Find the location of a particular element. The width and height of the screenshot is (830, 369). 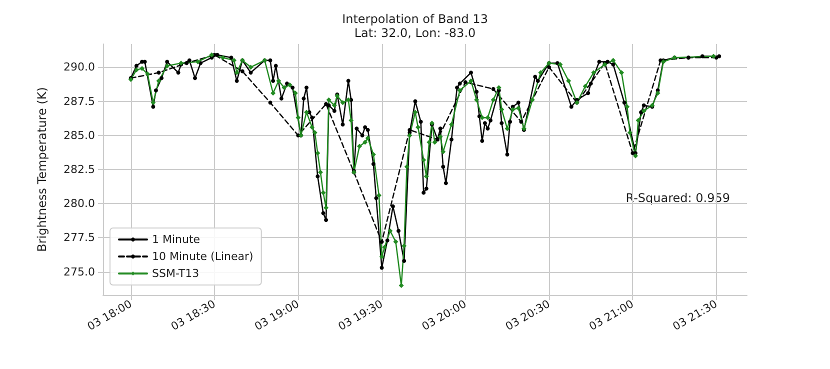

legend-label: SSM-T13 is located at coordinates (176, 273).